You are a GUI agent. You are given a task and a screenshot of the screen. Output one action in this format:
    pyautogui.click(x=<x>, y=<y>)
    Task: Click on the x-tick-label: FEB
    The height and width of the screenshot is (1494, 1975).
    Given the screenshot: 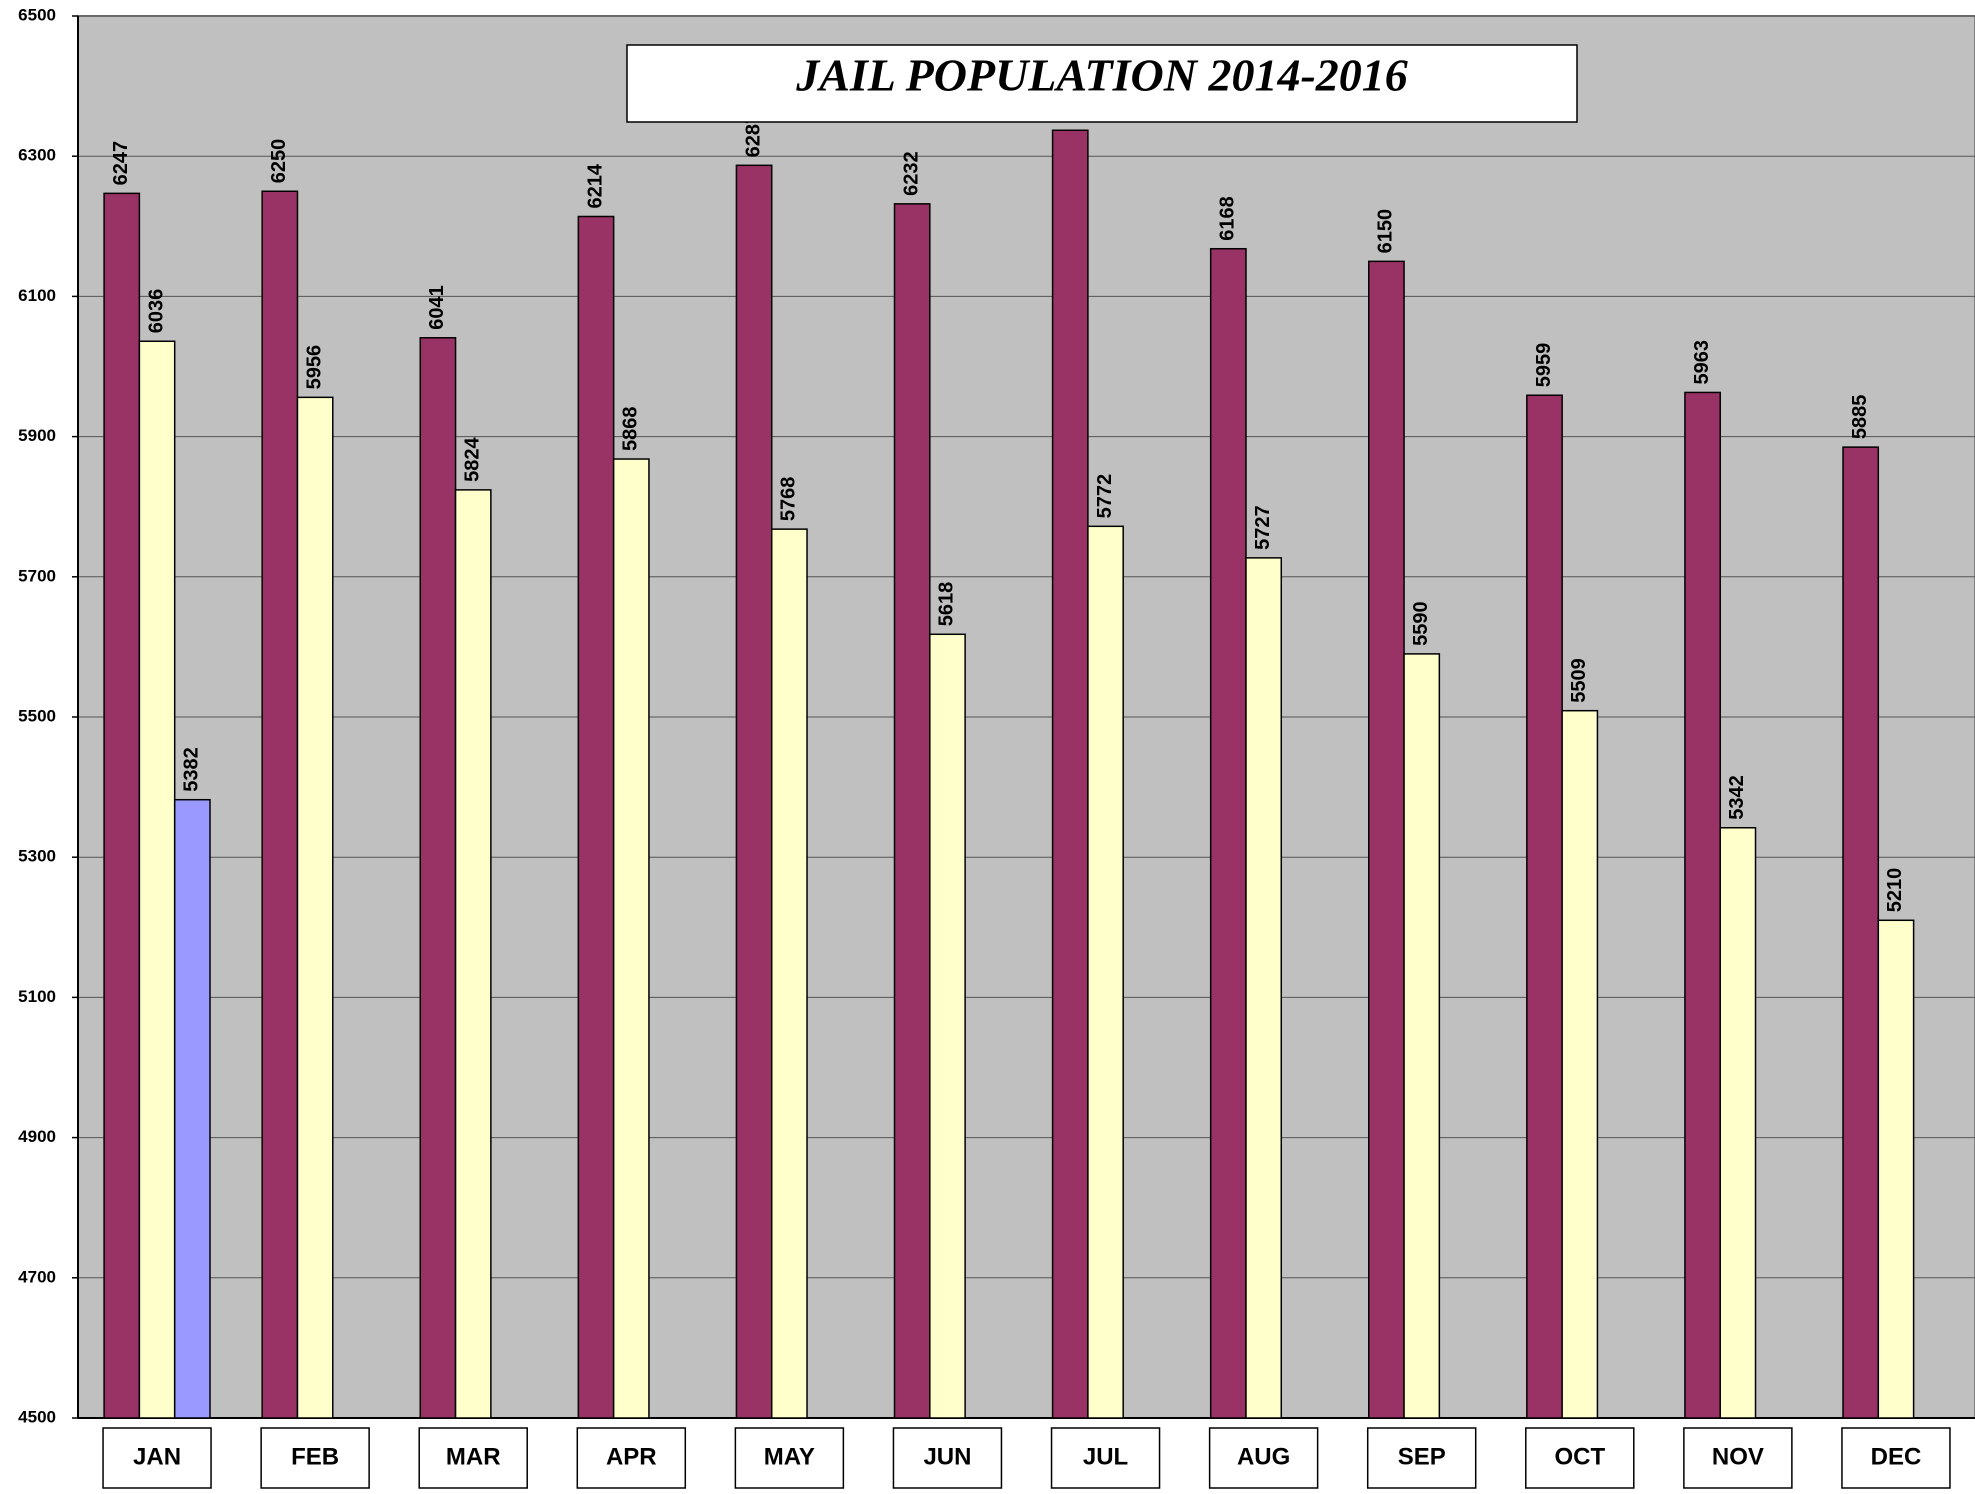 What is the action you would take?
    pyautogui.click(x=315, y=1456)
    